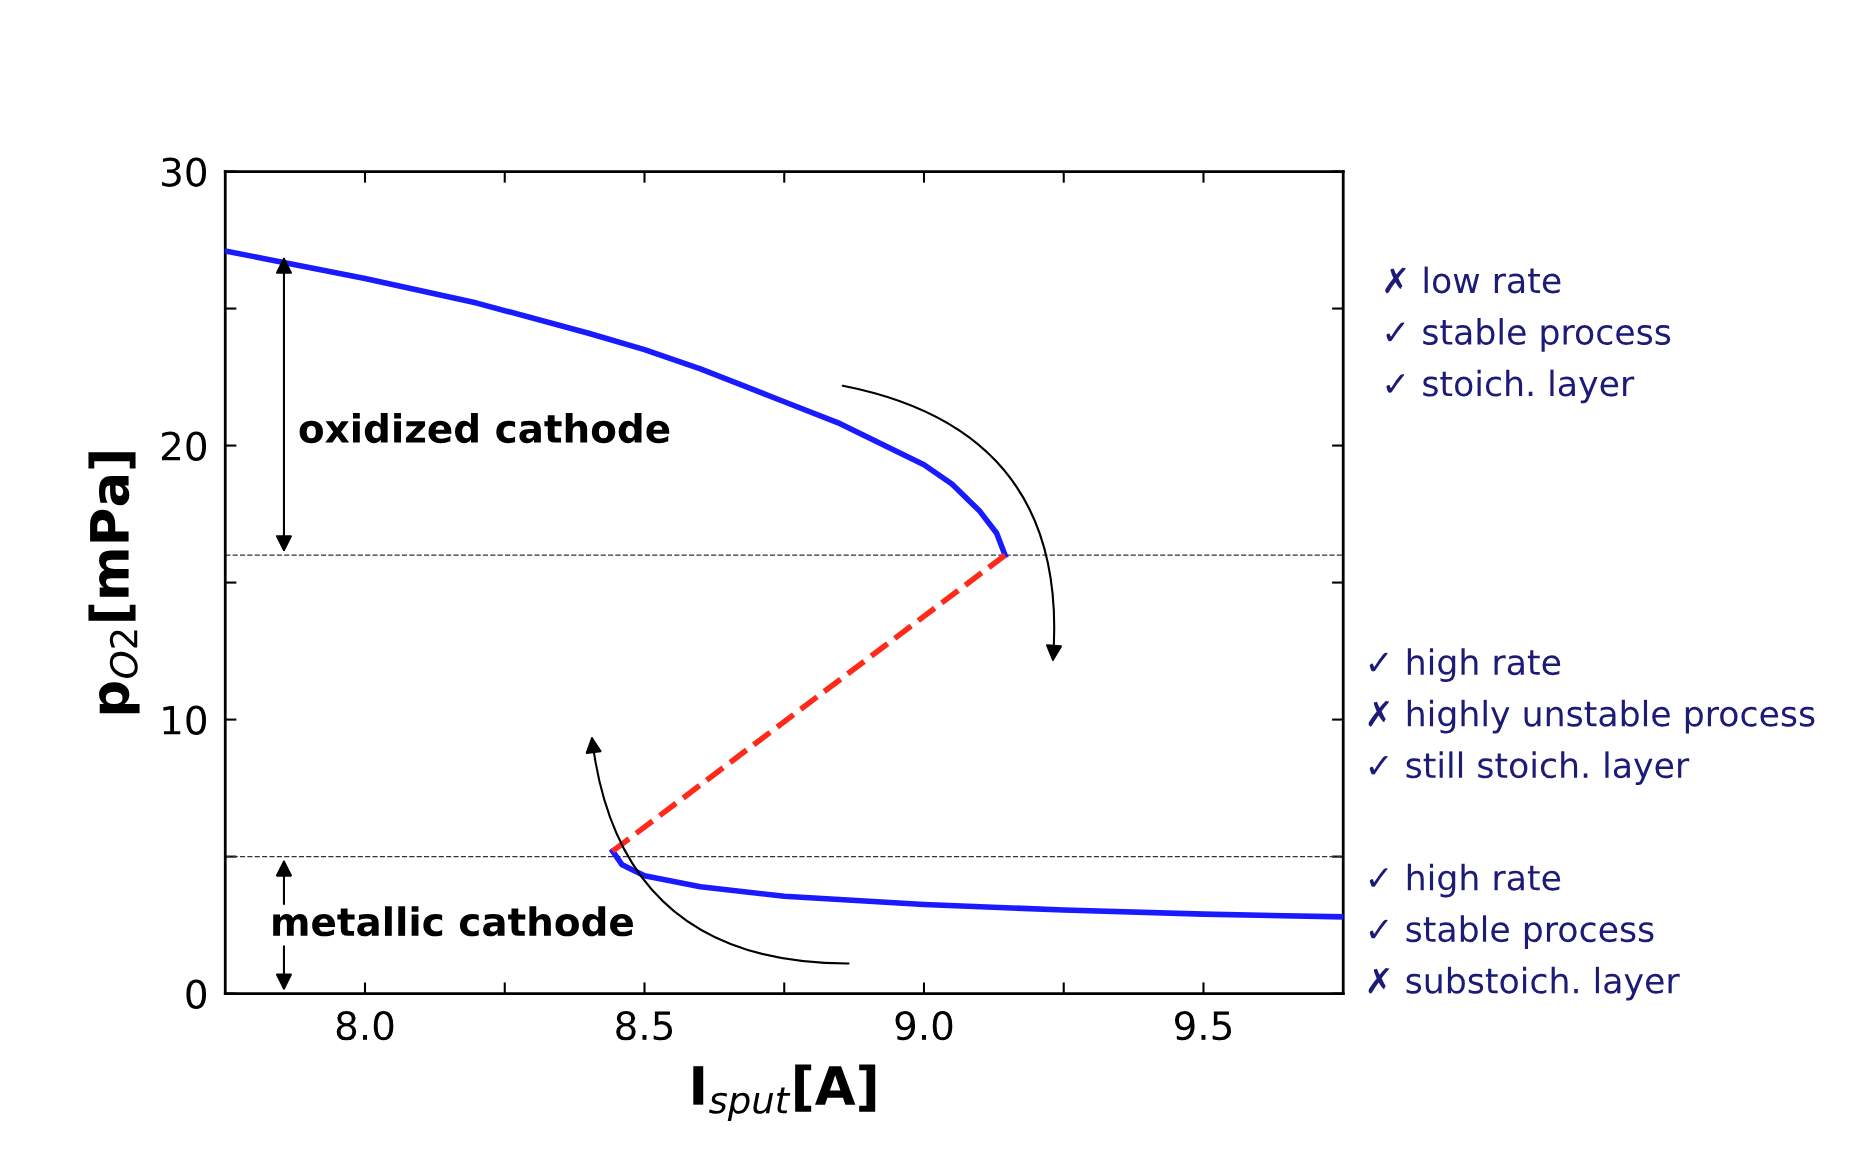  I want to click on annotation: oxidized cathode, so click(484, 428).